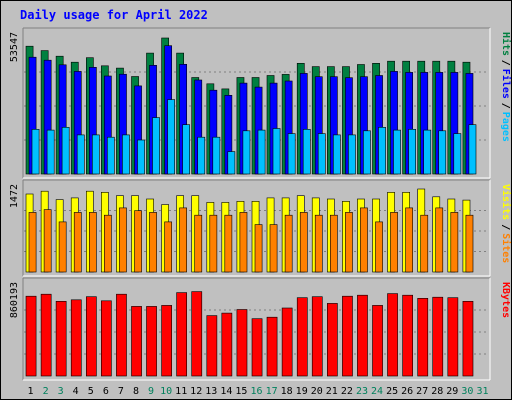 This screenshot has height=404, width=512. What do you see at coordinates (211, 391) in the screenshot?
I see `x-tick-label: 13` at bounding box center [211, 391].